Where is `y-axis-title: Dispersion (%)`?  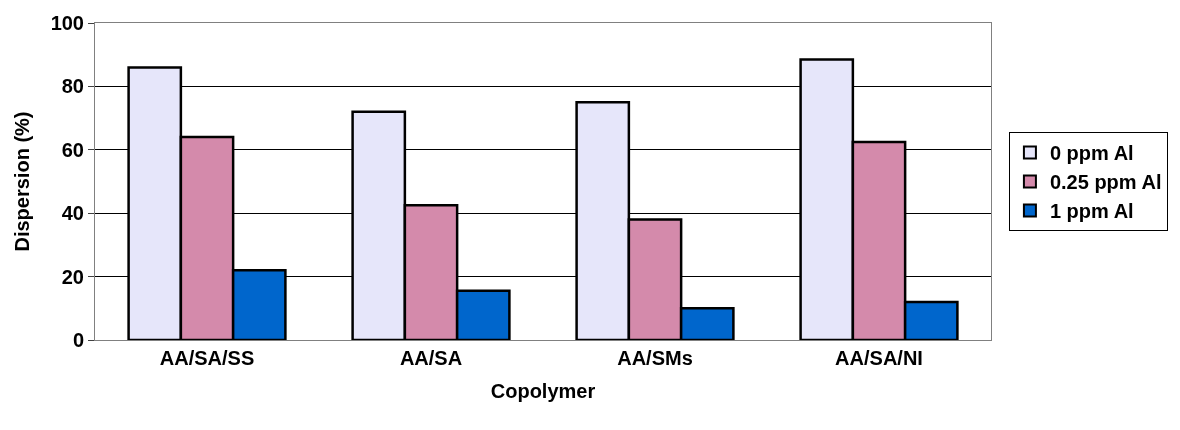 y-axis-title: Dispersion (%) is located at coordinates (22, 181).